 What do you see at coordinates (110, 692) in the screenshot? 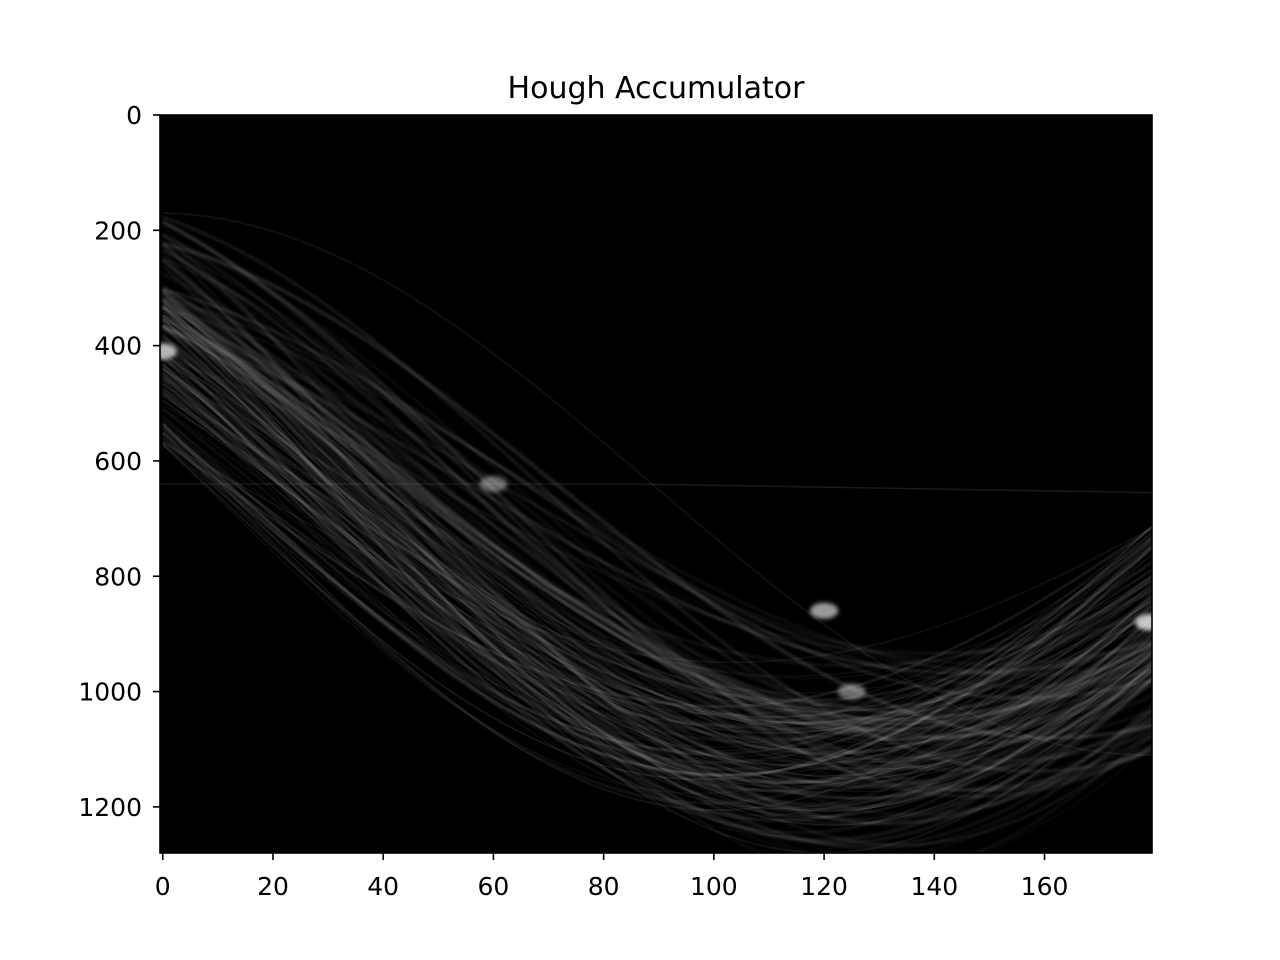
I see `y-tick-label: 1000` at bounding box center [110, 692].